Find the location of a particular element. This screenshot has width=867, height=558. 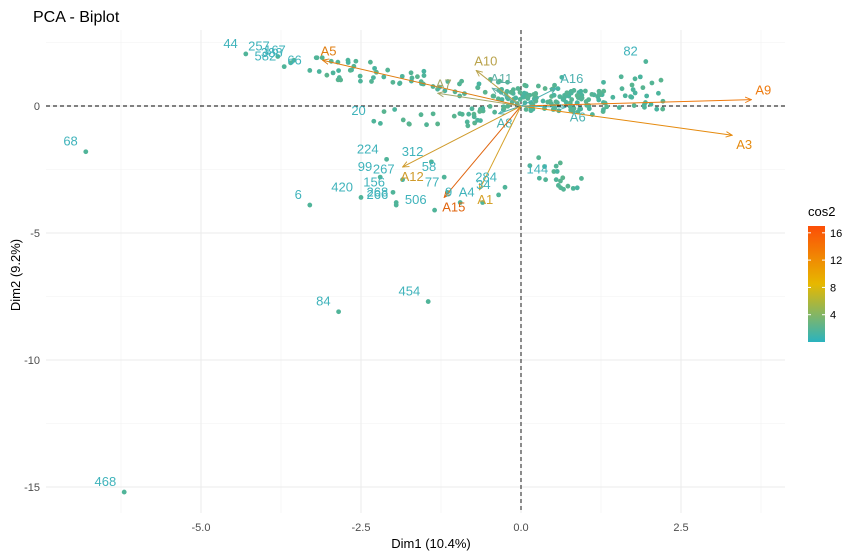

legend-tick-label: 16 is located at coordinates (836, 234).